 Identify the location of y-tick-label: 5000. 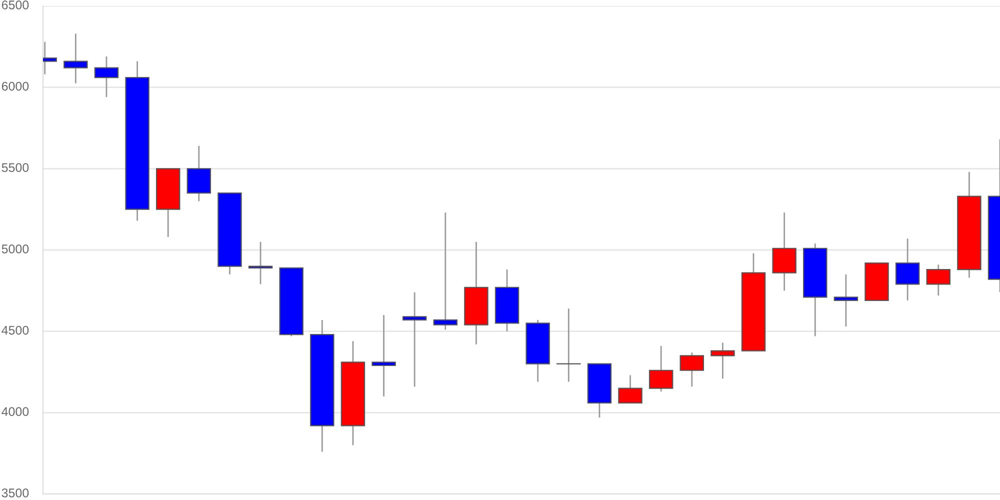
(15, 249).